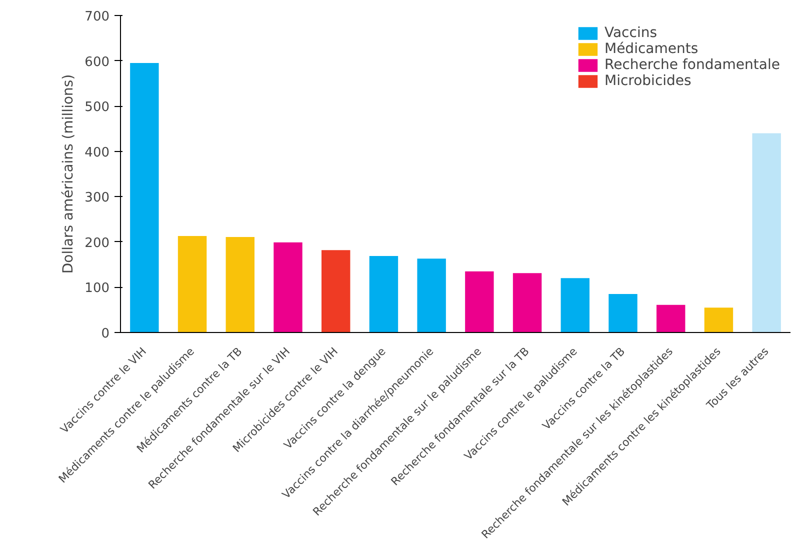 The height and width of the screenshot is (548, 805). Describe the element at coordinates (97, 108) in the screenshot. I see `y-tick-label: 500` at that location.